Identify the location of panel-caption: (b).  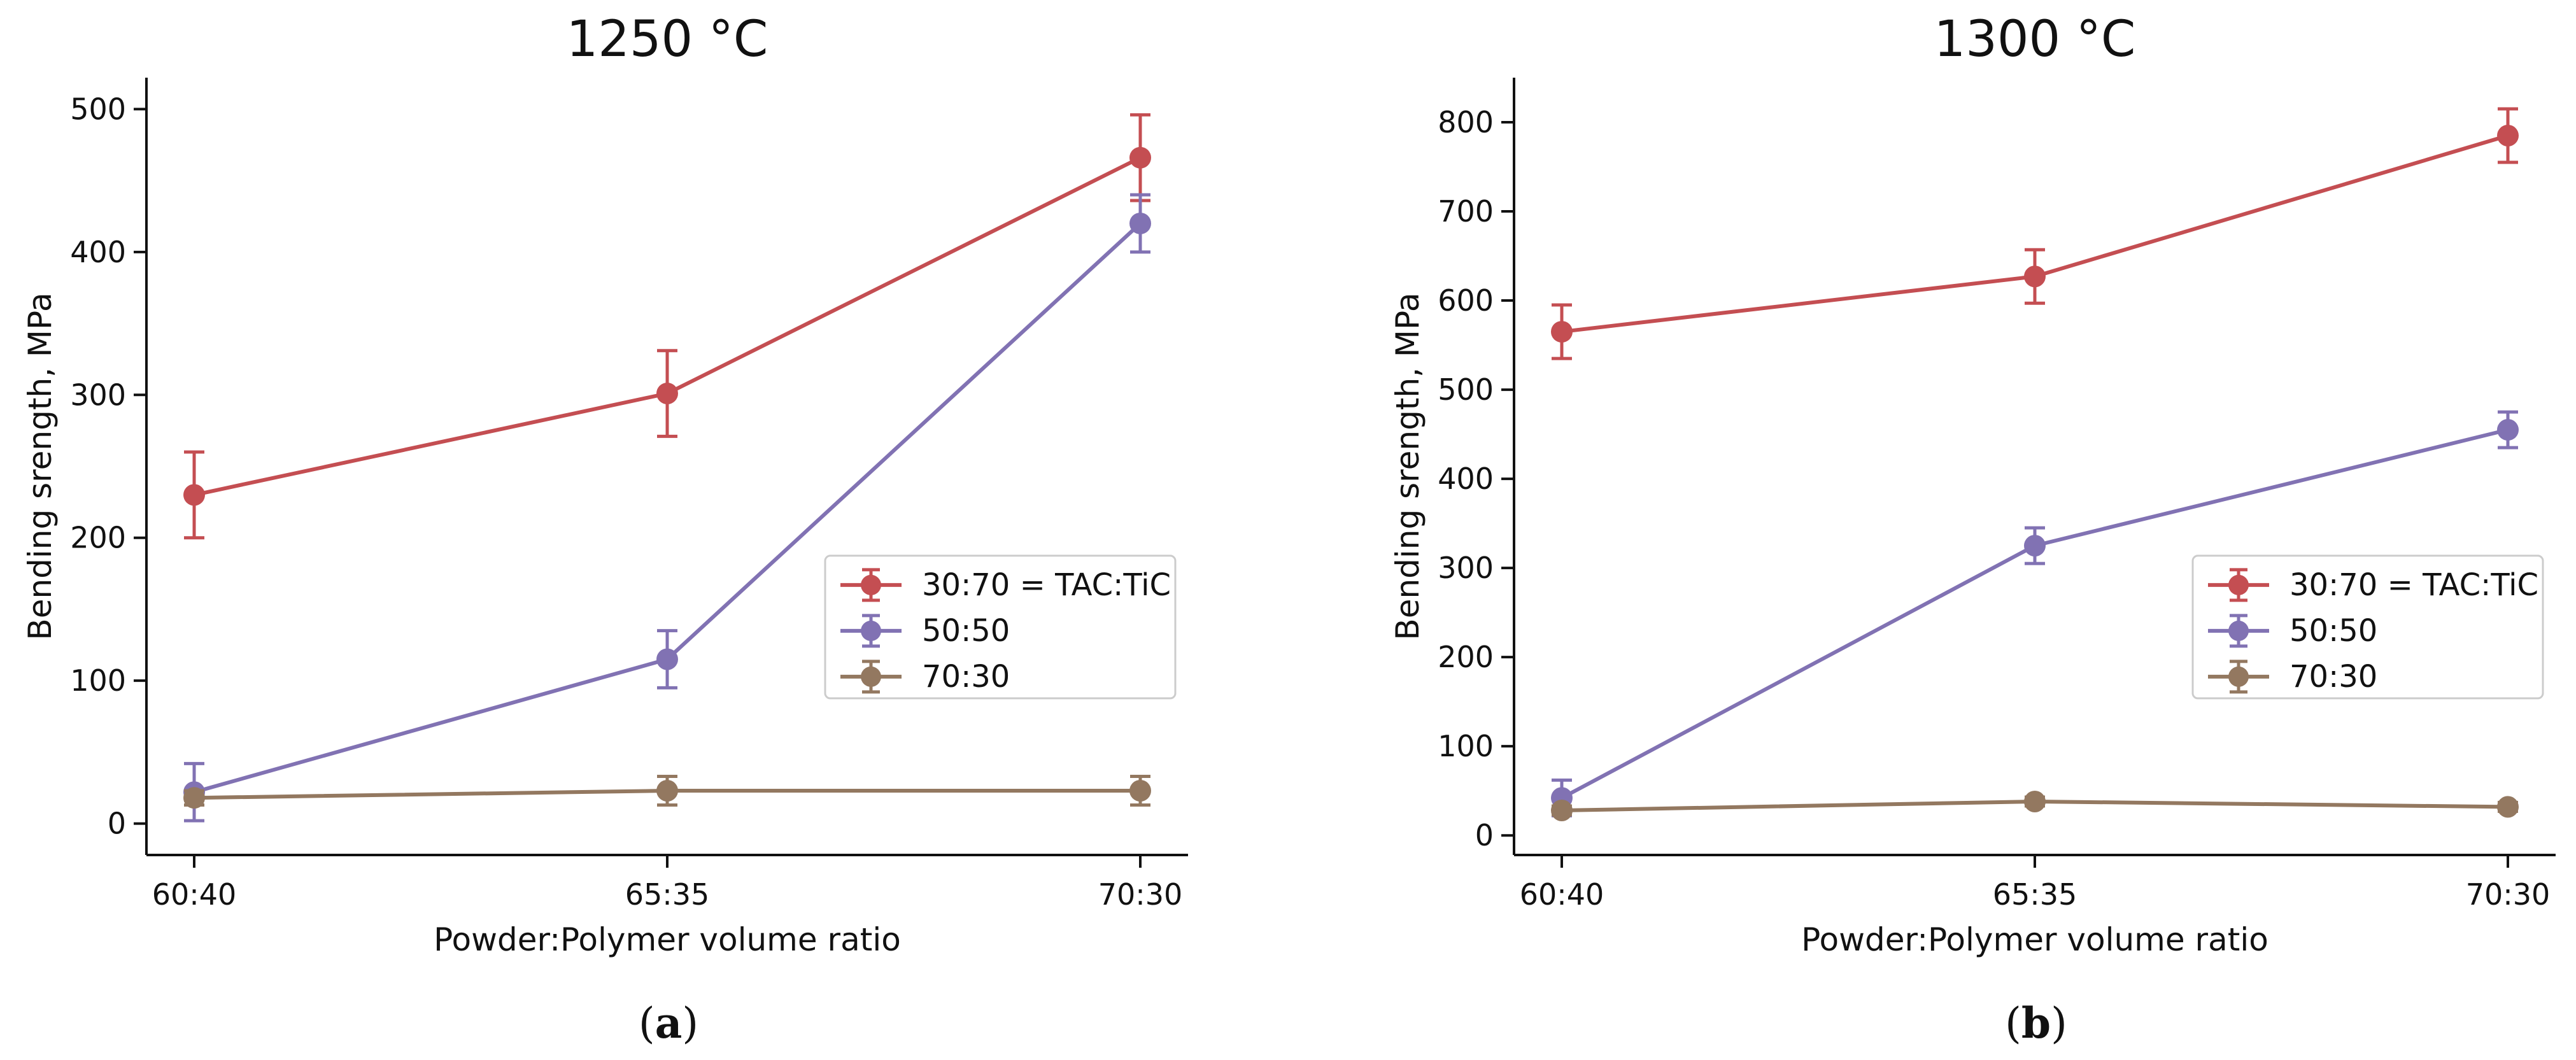
(2036, 1023).